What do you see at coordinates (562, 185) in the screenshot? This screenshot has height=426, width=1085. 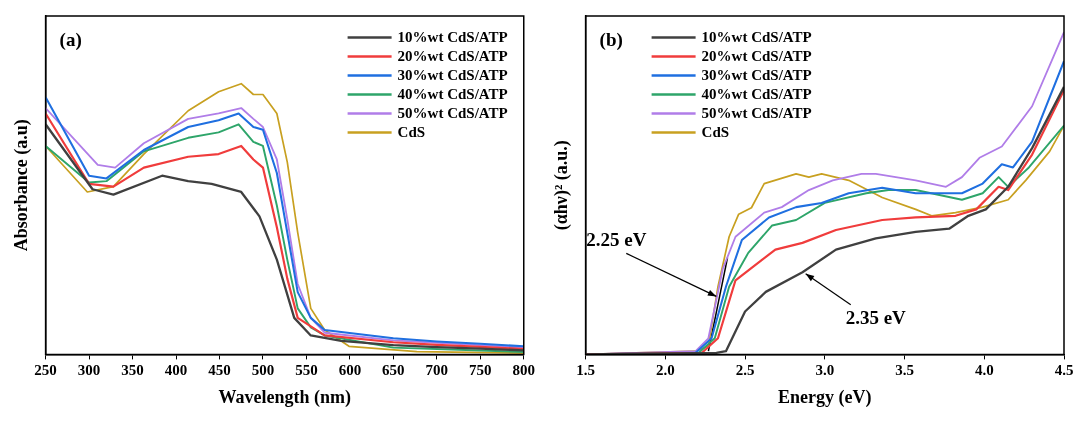 I see `y-axis-title: (αhν)² (a.u.)` at bounding box center [562, 185].